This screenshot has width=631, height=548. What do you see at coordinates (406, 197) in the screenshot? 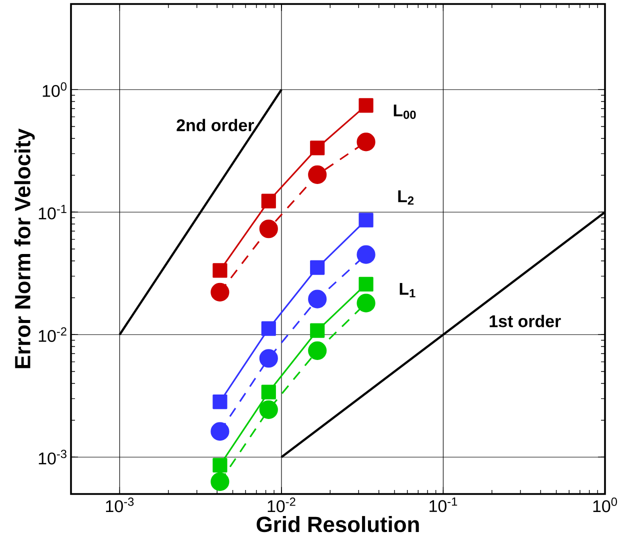
I see `annotation: L$_{2}$` at bounding box center [406, 197].